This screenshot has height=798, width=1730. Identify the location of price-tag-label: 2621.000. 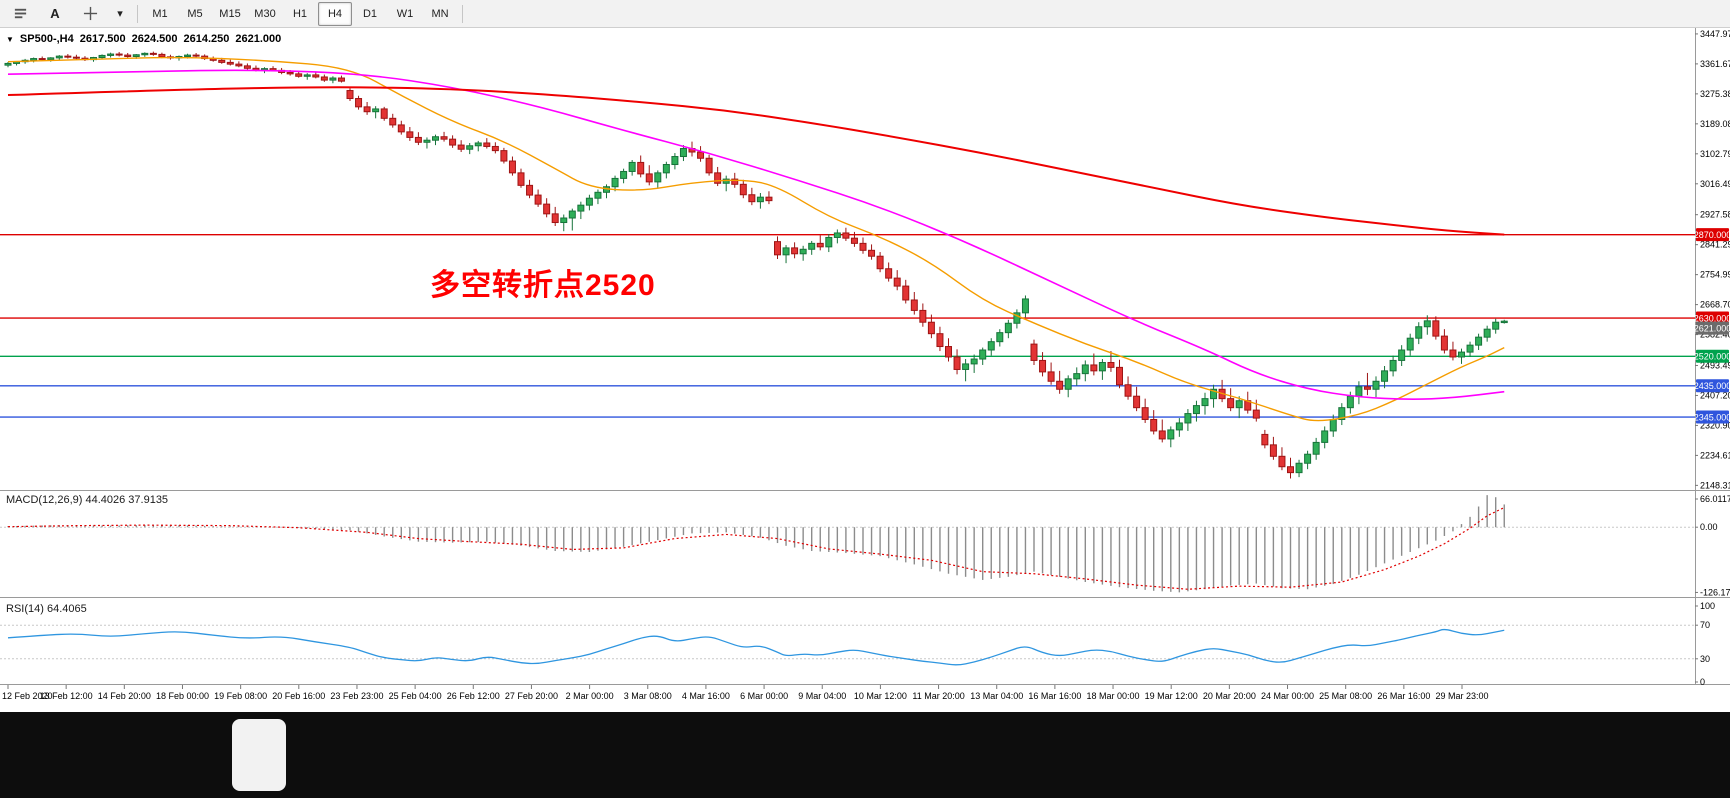
(1712, 328).